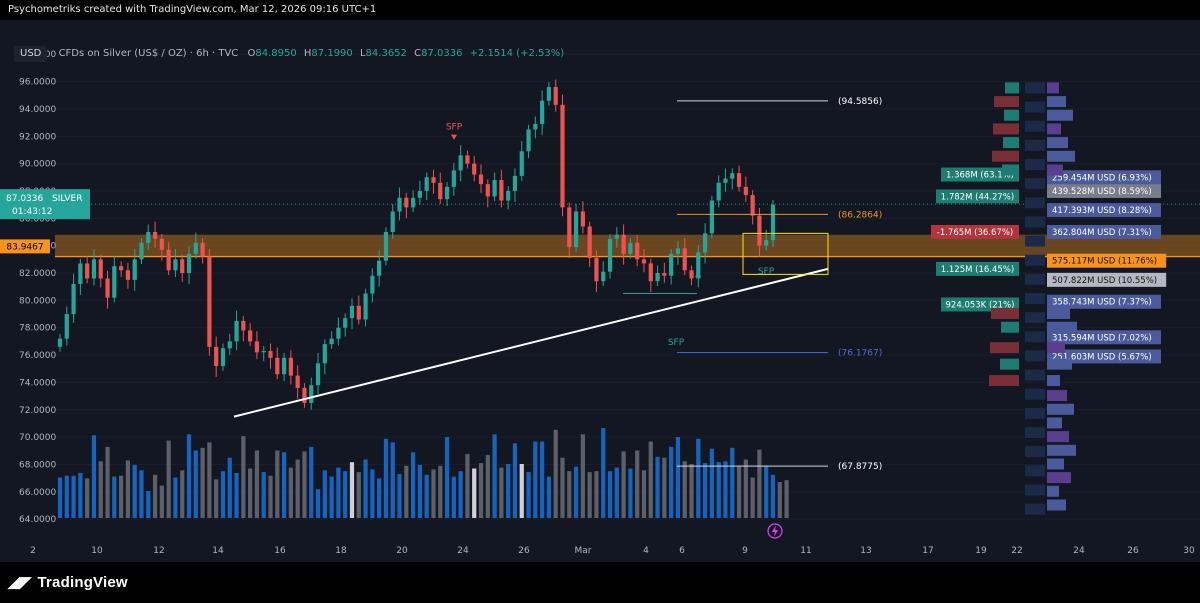 The height and width of the screenshot is (603, 1200). I want to click on profile-label: 362.804M USD (7.31%), so click(1102, 233).